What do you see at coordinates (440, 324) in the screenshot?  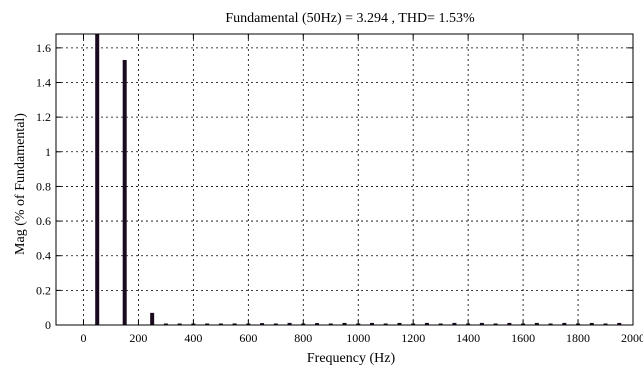 I see `bar-1300hz` at bounding box center [440, 324].